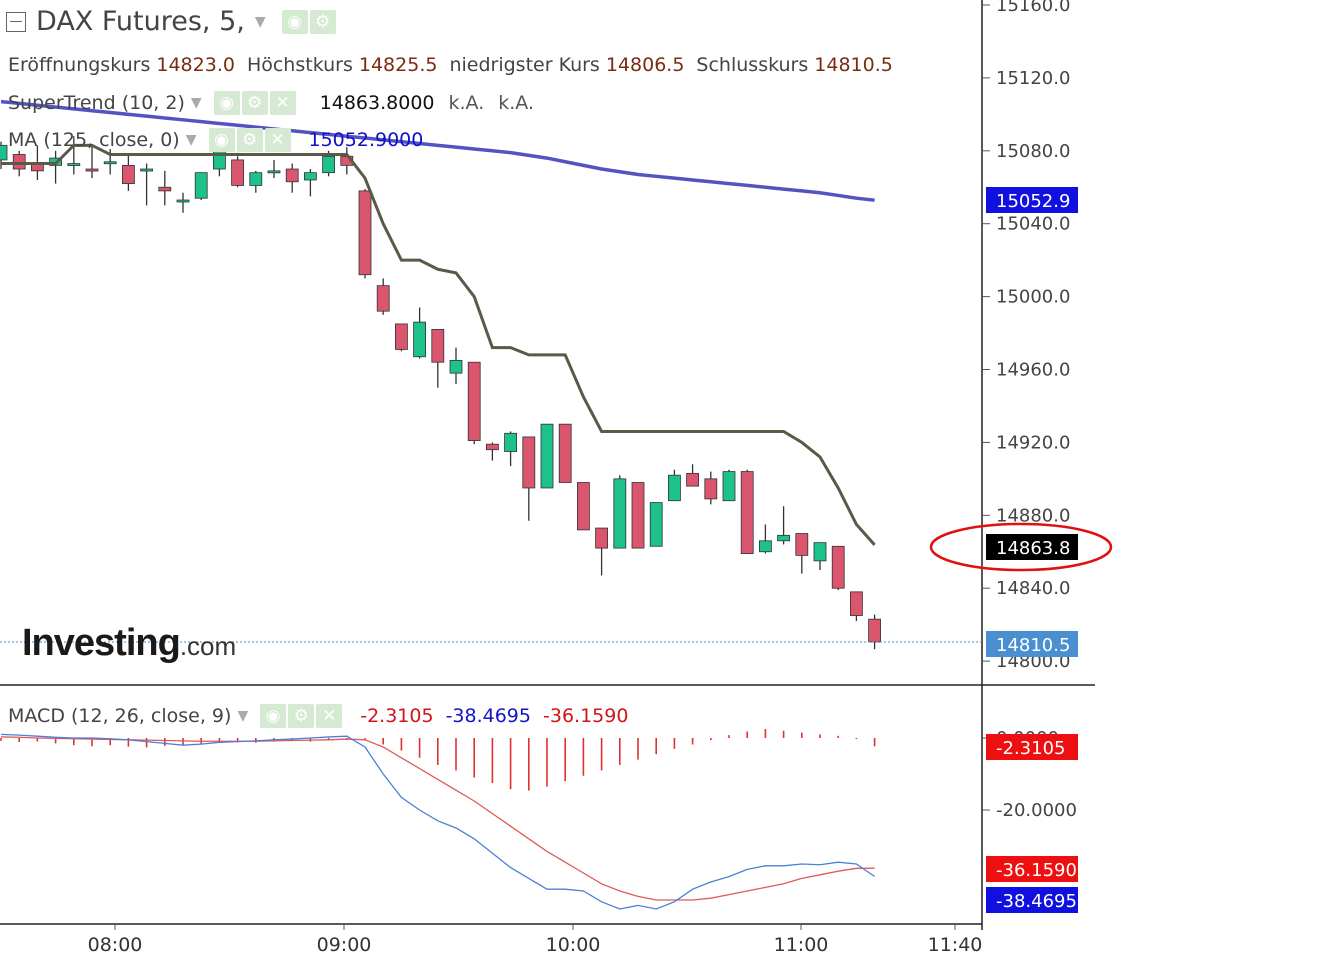 This screenshot has height=963, width=1330. What do you see at coordinates (801, 945) in the screenshot?
I see `time-tick-label: 11:00` at bounding box center [801, 945].